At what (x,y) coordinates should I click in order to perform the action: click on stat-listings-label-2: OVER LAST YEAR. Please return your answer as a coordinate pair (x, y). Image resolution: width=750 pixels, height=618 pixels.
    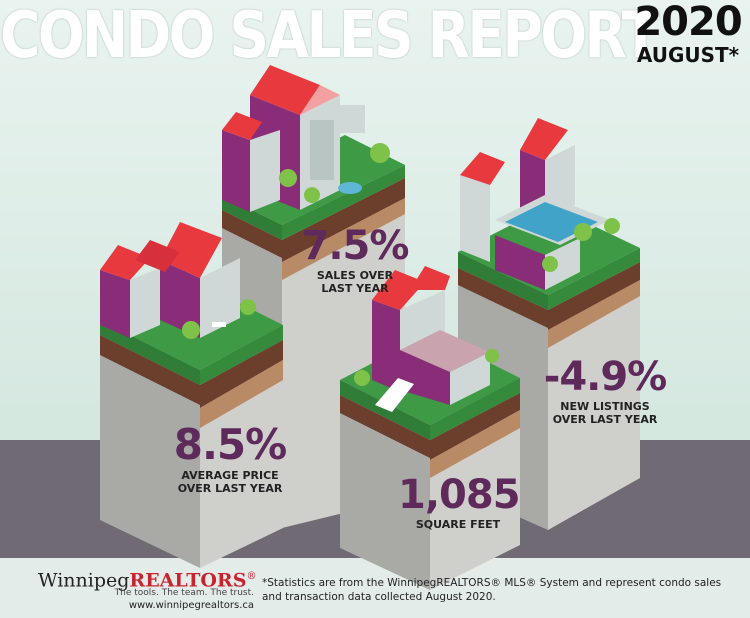
    Looking at the image, I should click on (605, 419).